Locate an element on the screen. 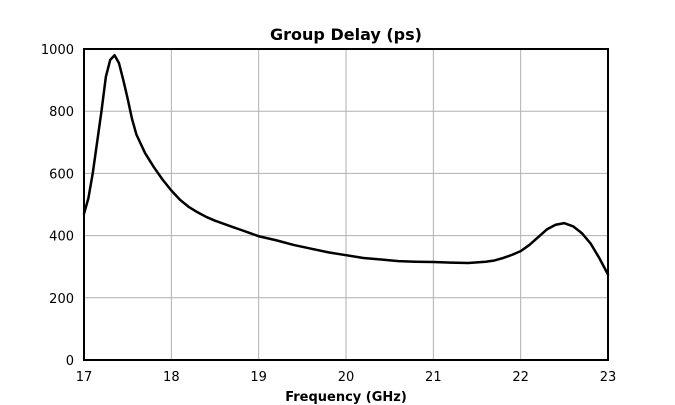 The width and height of the screenshot is (675, 405). chart-title: Group Delay (ps) is located at coordinates (346, 34).